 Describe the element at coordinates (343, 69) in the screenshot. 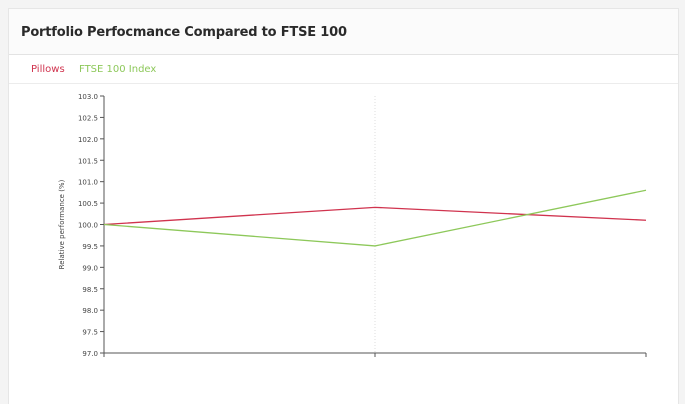

I see `legend: Pillows FTSE 100 Index` at that location.